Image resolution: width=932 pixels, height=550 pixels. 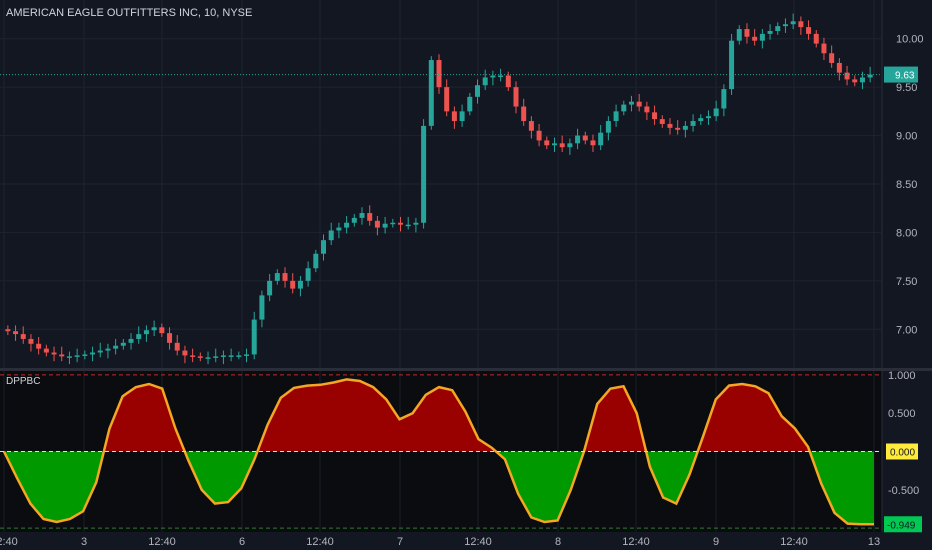 What do you see at coordinates (902, 376) in the screenshot?
I see `indicator-tick-label: 1.000` at bounding box center [902, 376].